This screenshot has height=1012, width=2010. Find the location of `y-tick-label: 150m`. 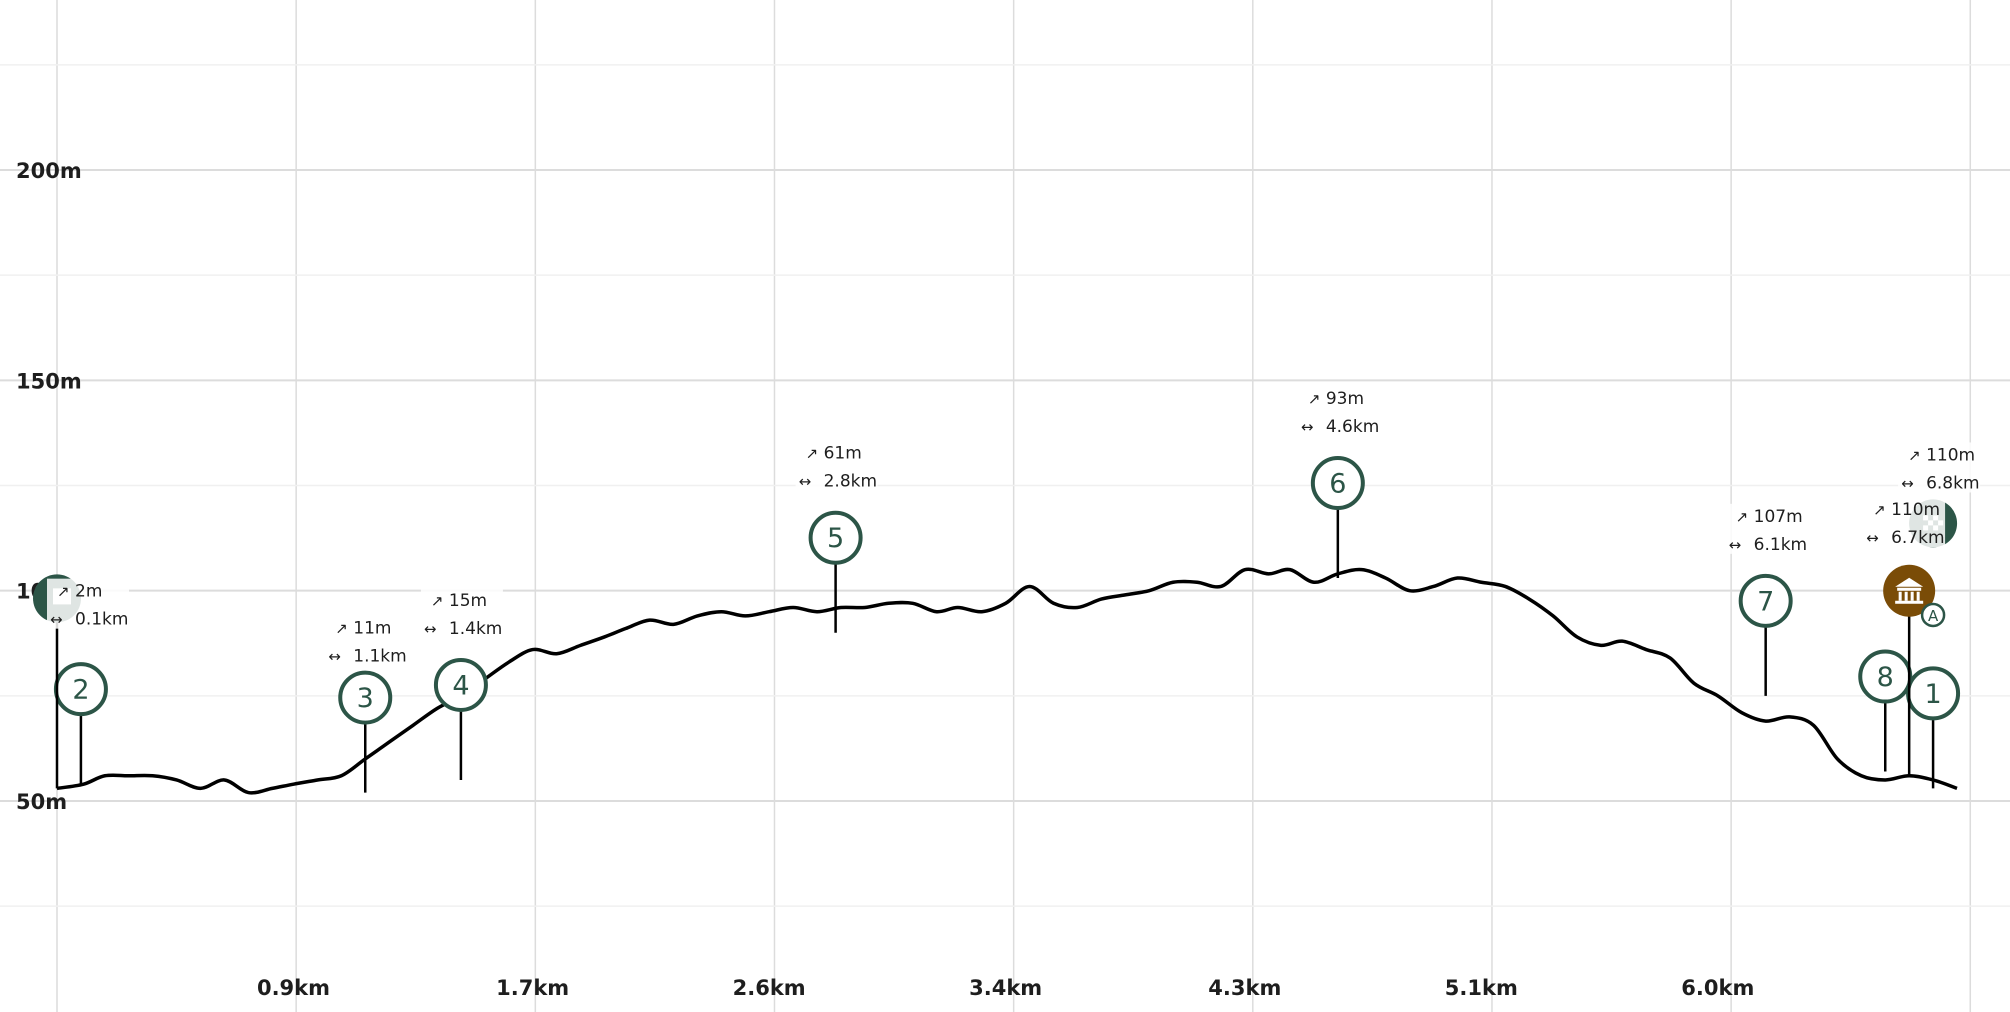

y-tick-label: 150m is located at coordinates (49, 381).